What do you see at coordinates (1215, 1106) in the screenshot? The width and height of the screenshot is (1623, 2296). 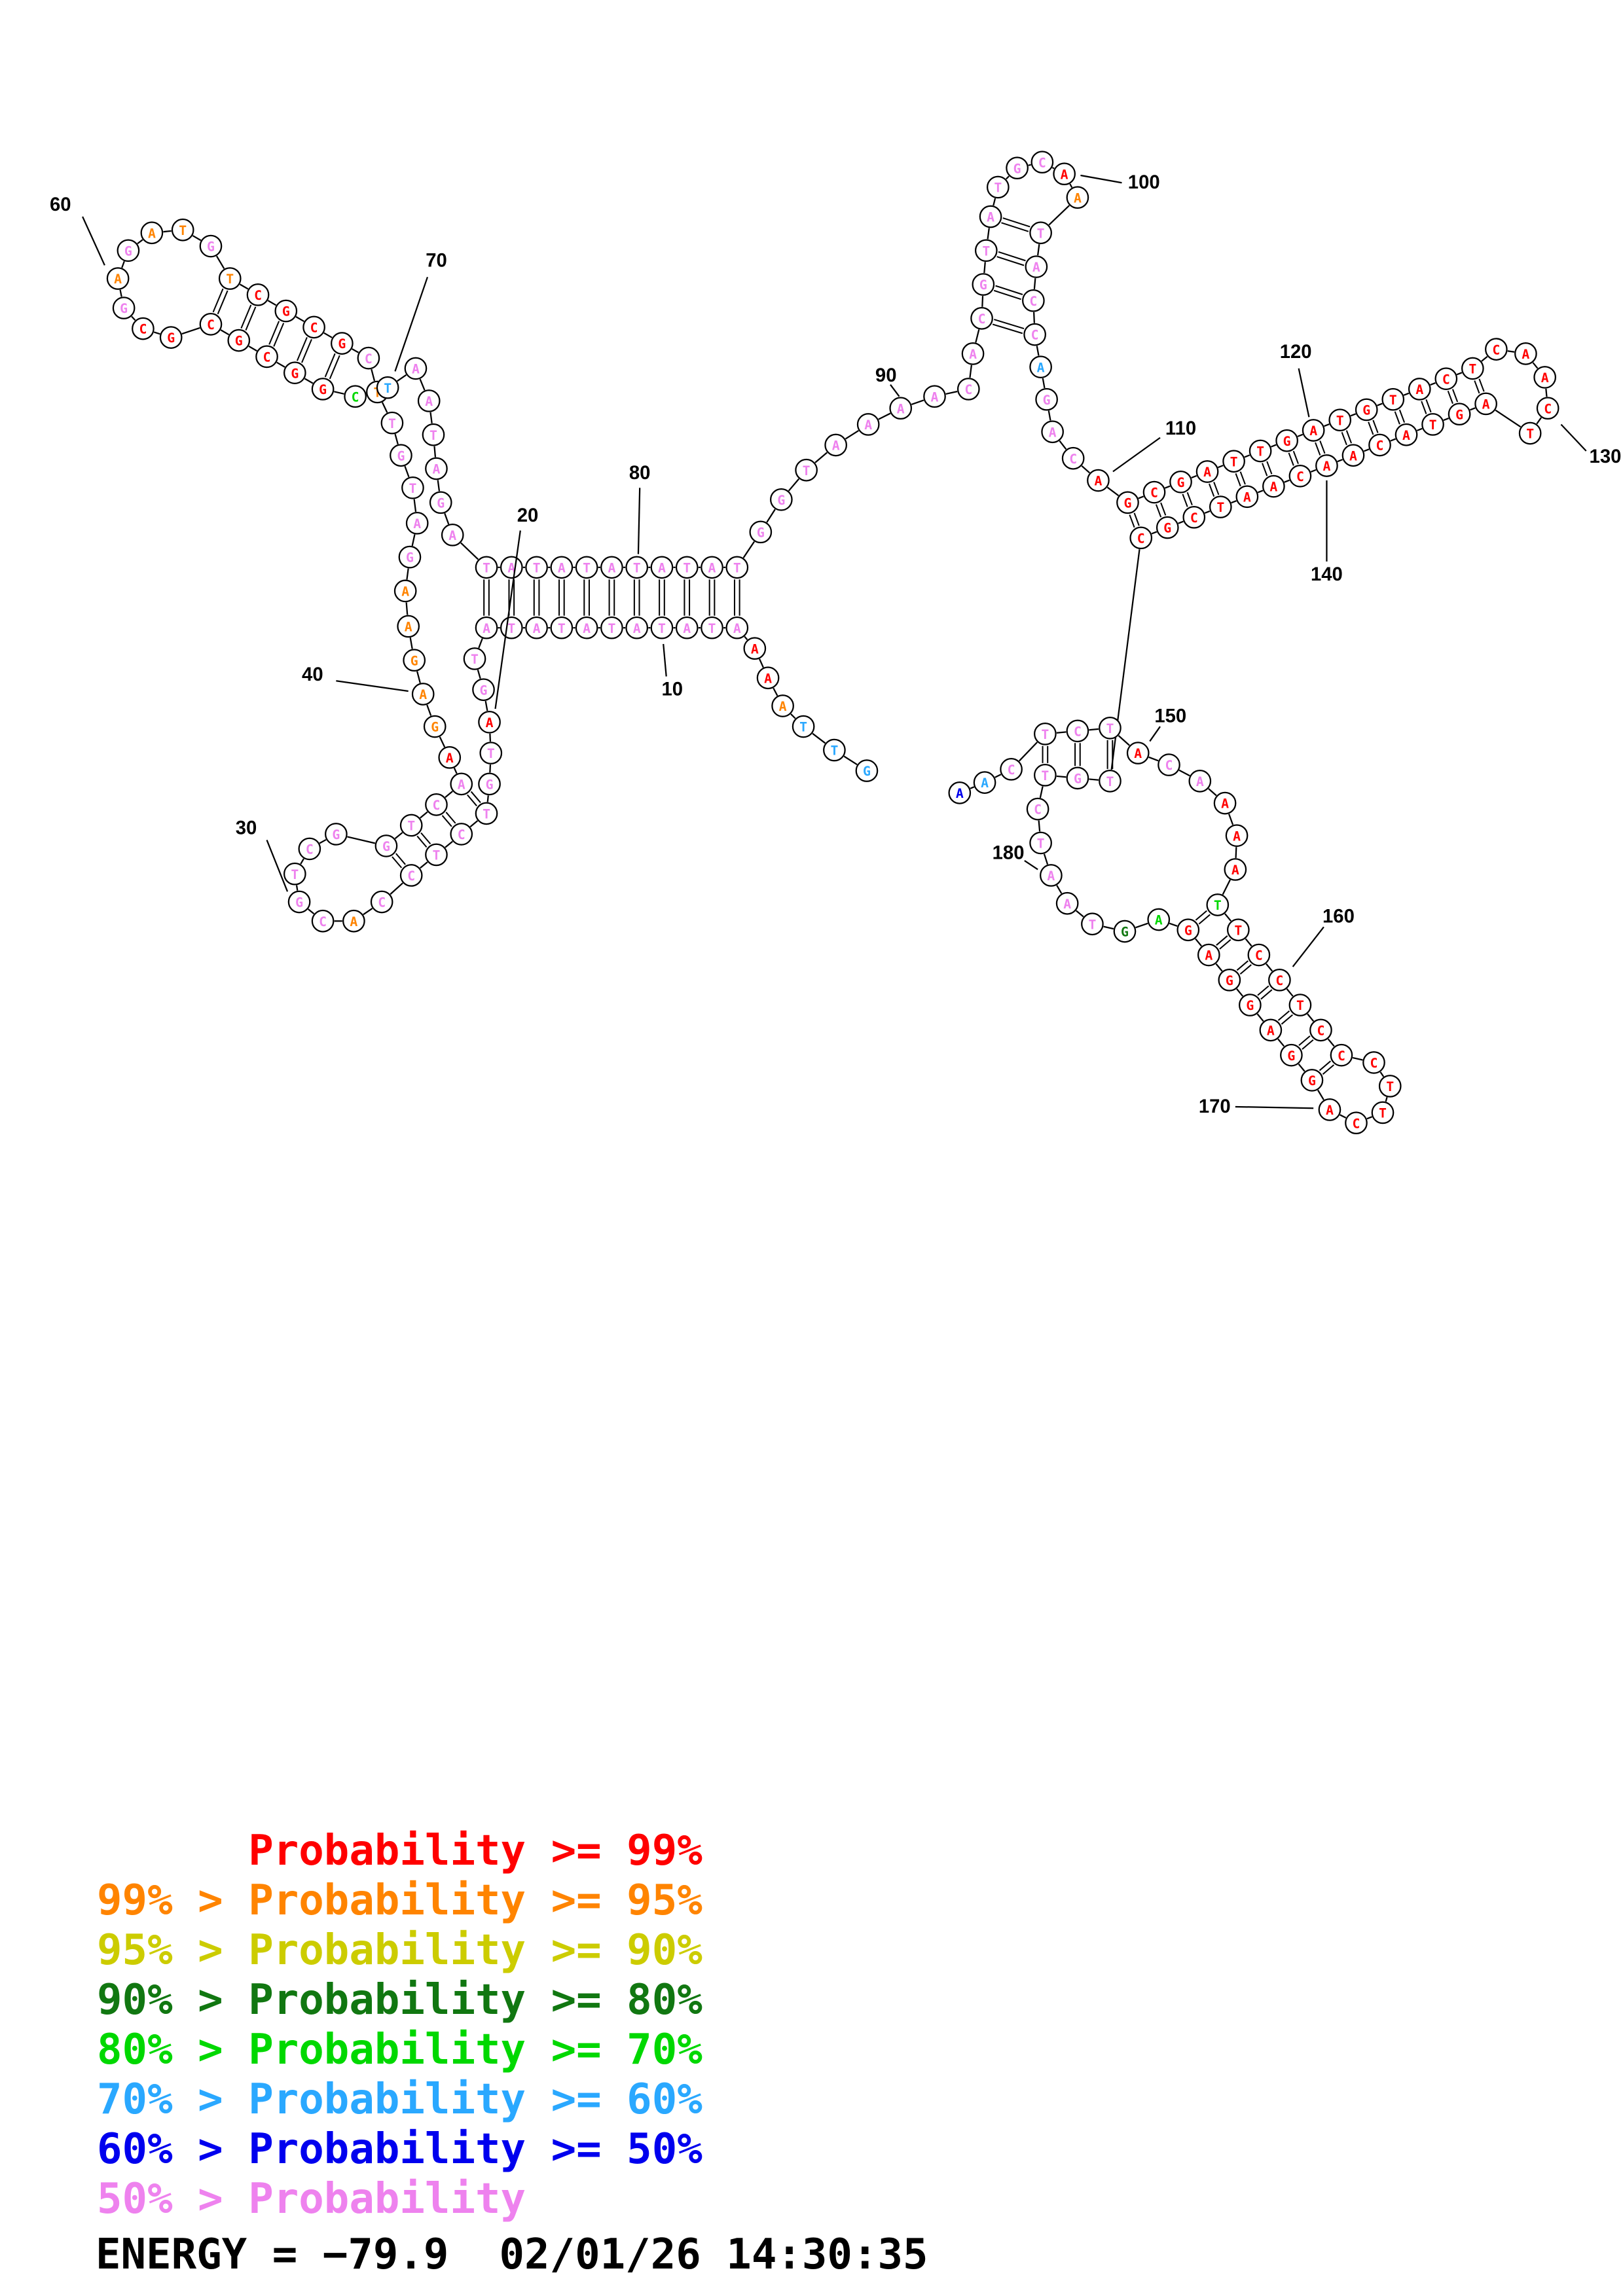 I see `position-label: 170` at bounding box center [1215, 1106].